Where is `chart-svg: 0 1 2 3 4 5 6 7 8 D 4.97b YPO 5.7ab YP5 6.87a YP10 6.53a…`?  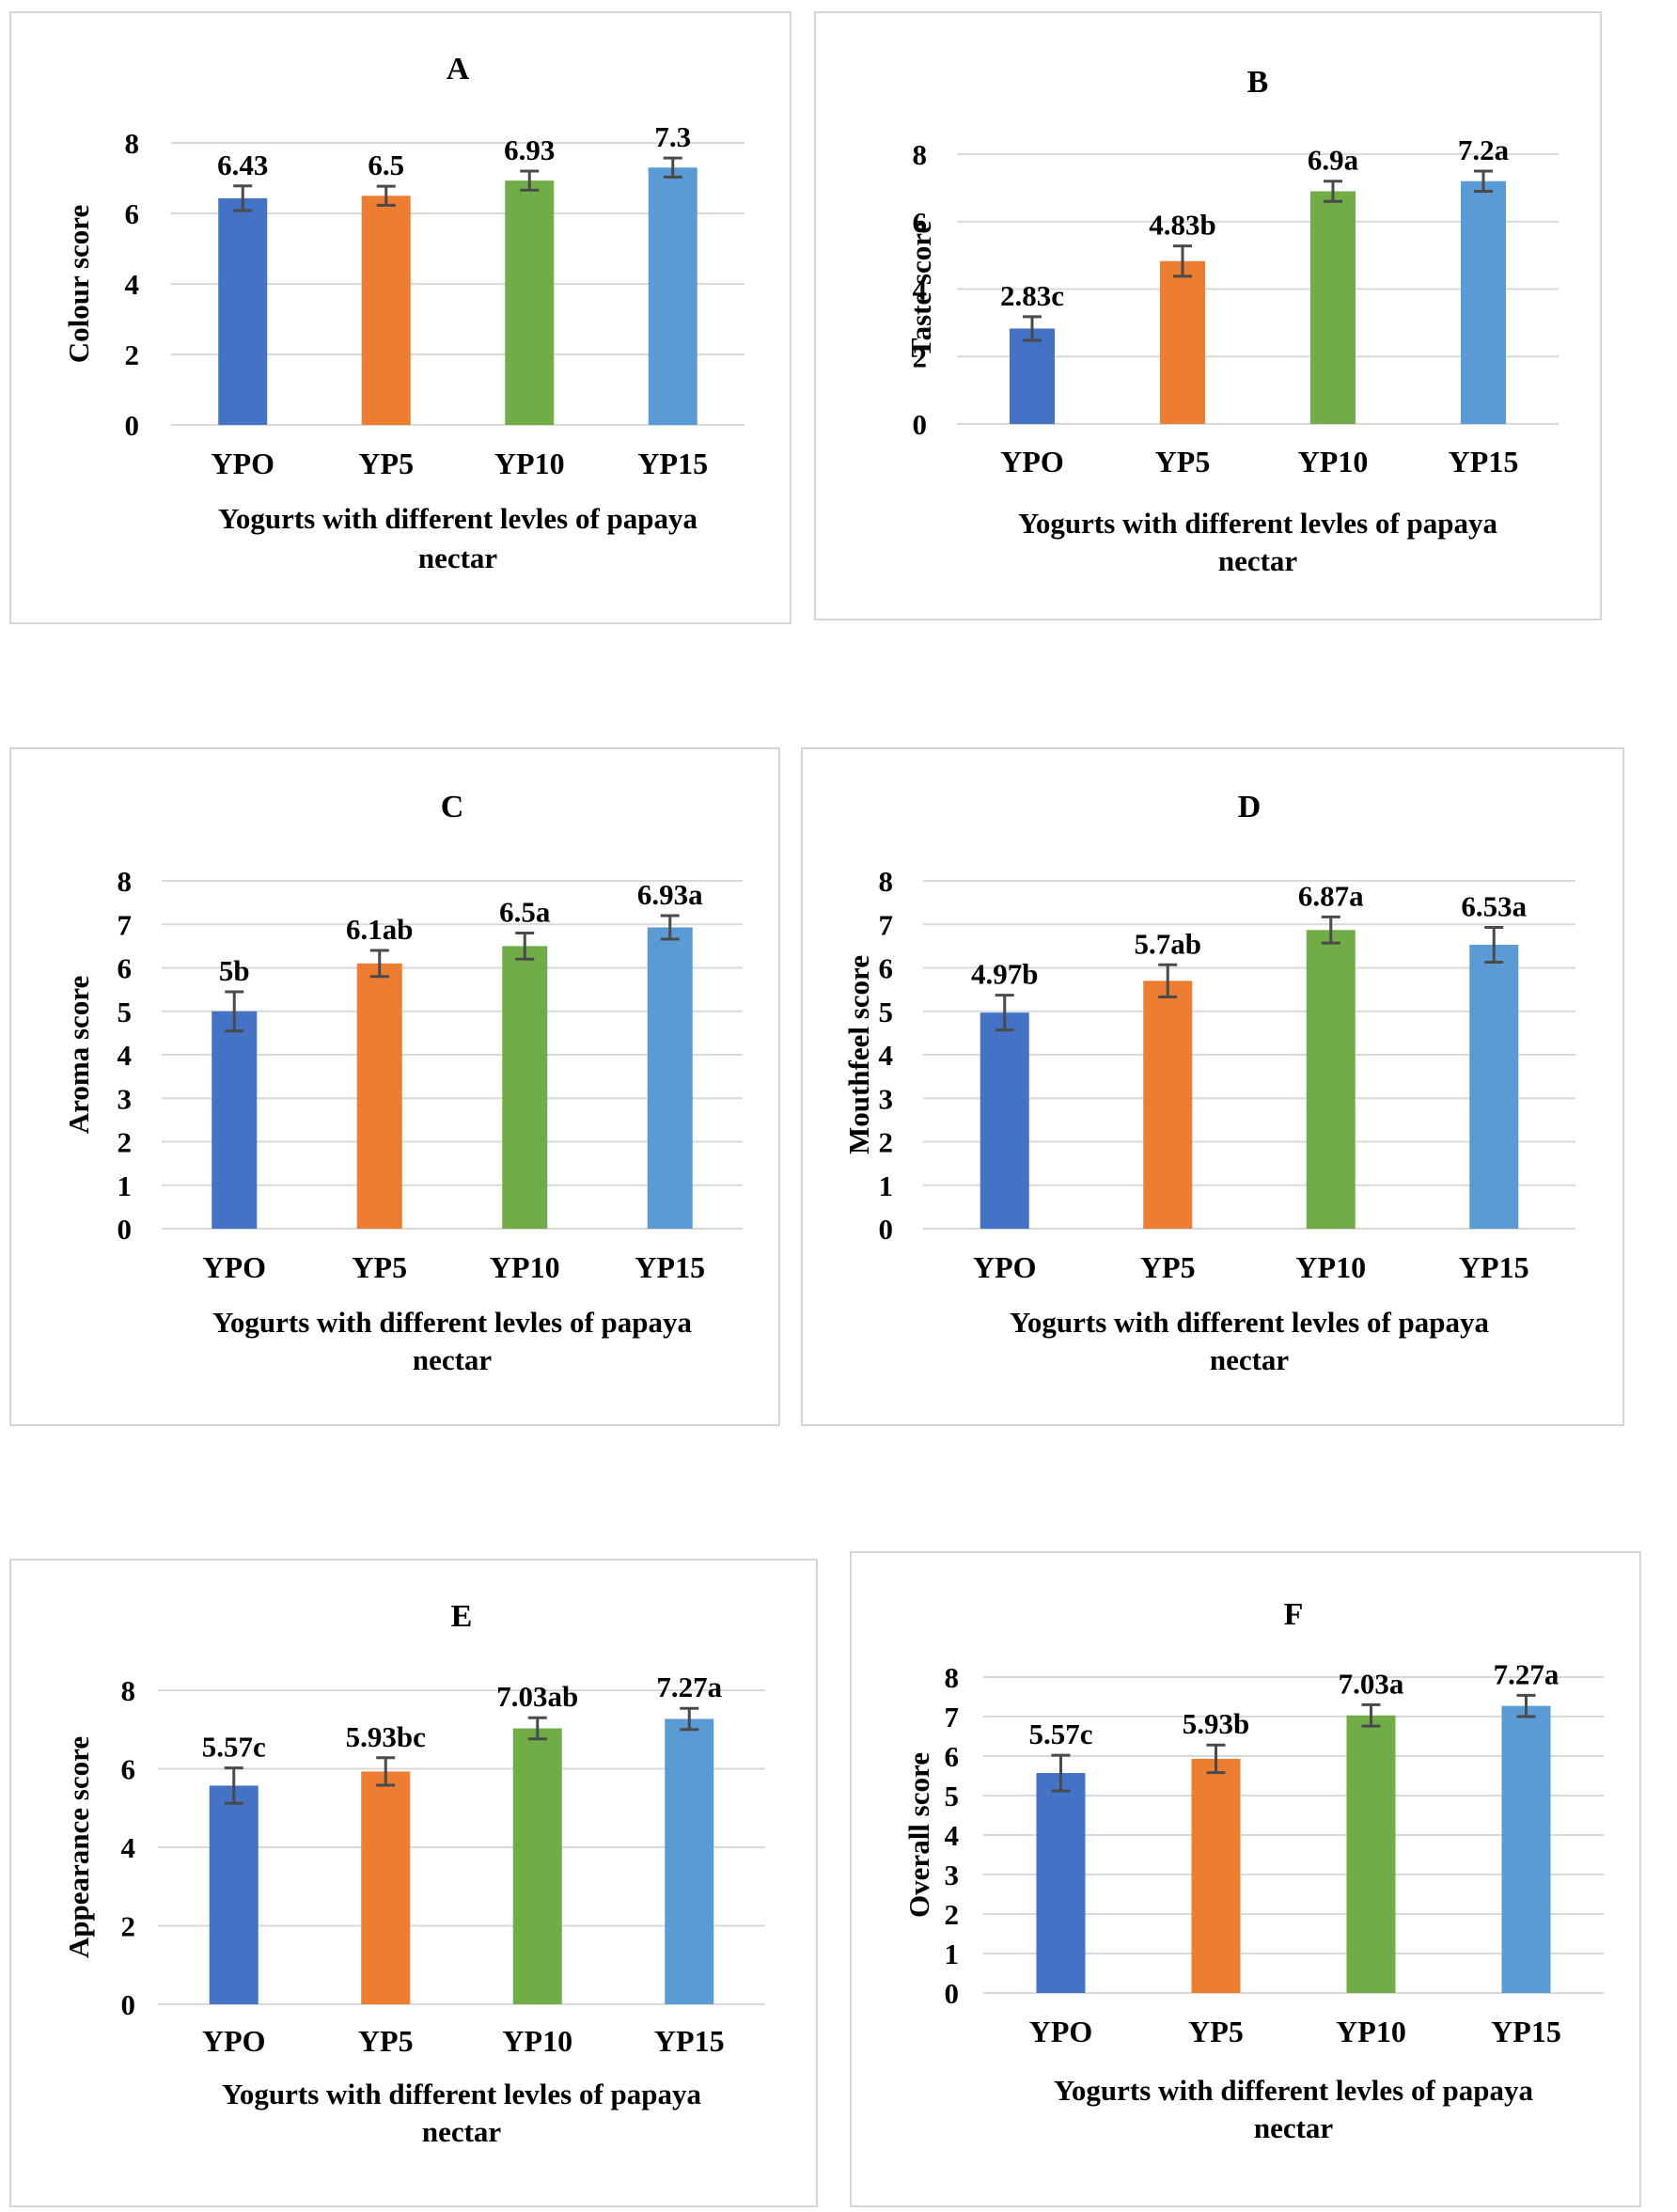
chart-svg: 0 1 2 3 4 5 6 7 8 D 4.97b YPO 5.7ab YP5 6.87a YP10 6.53a… is located at coordinates (1208, 1083).